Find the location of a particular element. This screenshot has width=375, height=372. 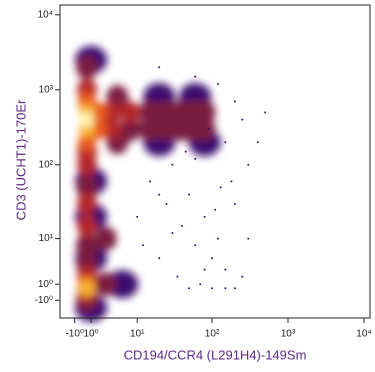

y-tick-label: 10² is located at coordinates (46, 164).